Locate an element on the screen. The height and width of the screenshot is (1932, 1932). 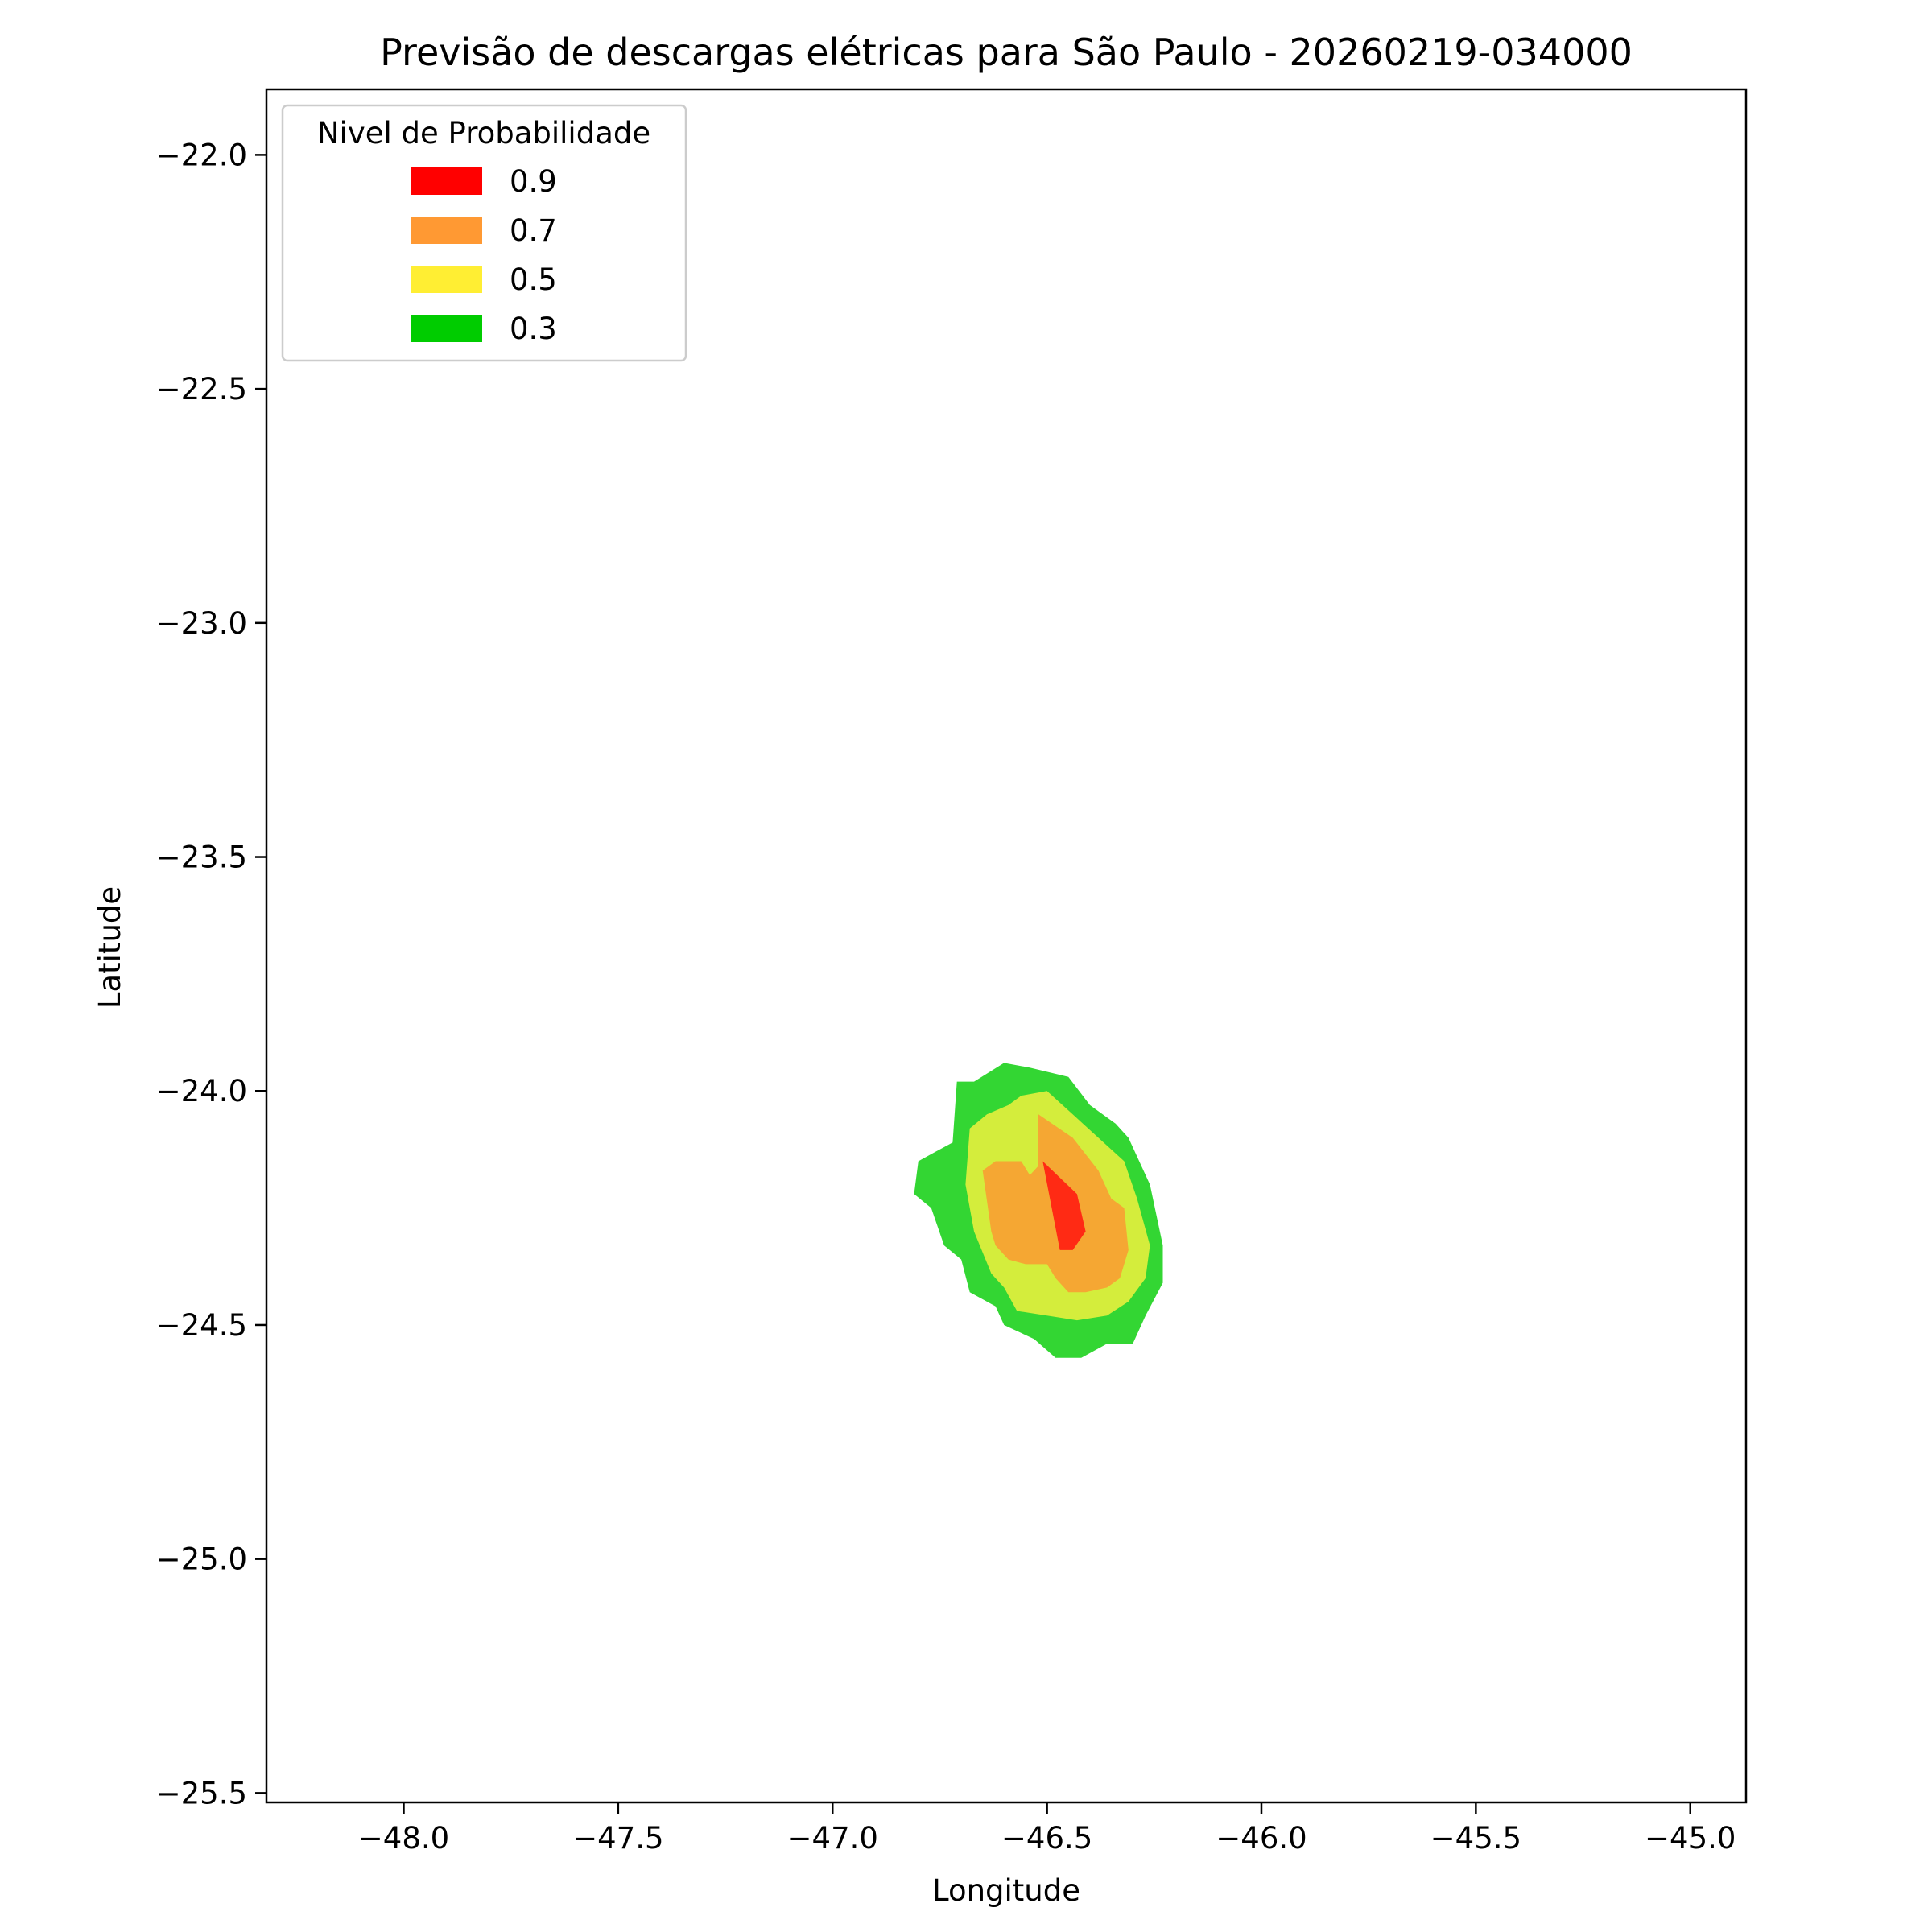
y-tick-label: −22.5 is located at coordinates (201, 389).